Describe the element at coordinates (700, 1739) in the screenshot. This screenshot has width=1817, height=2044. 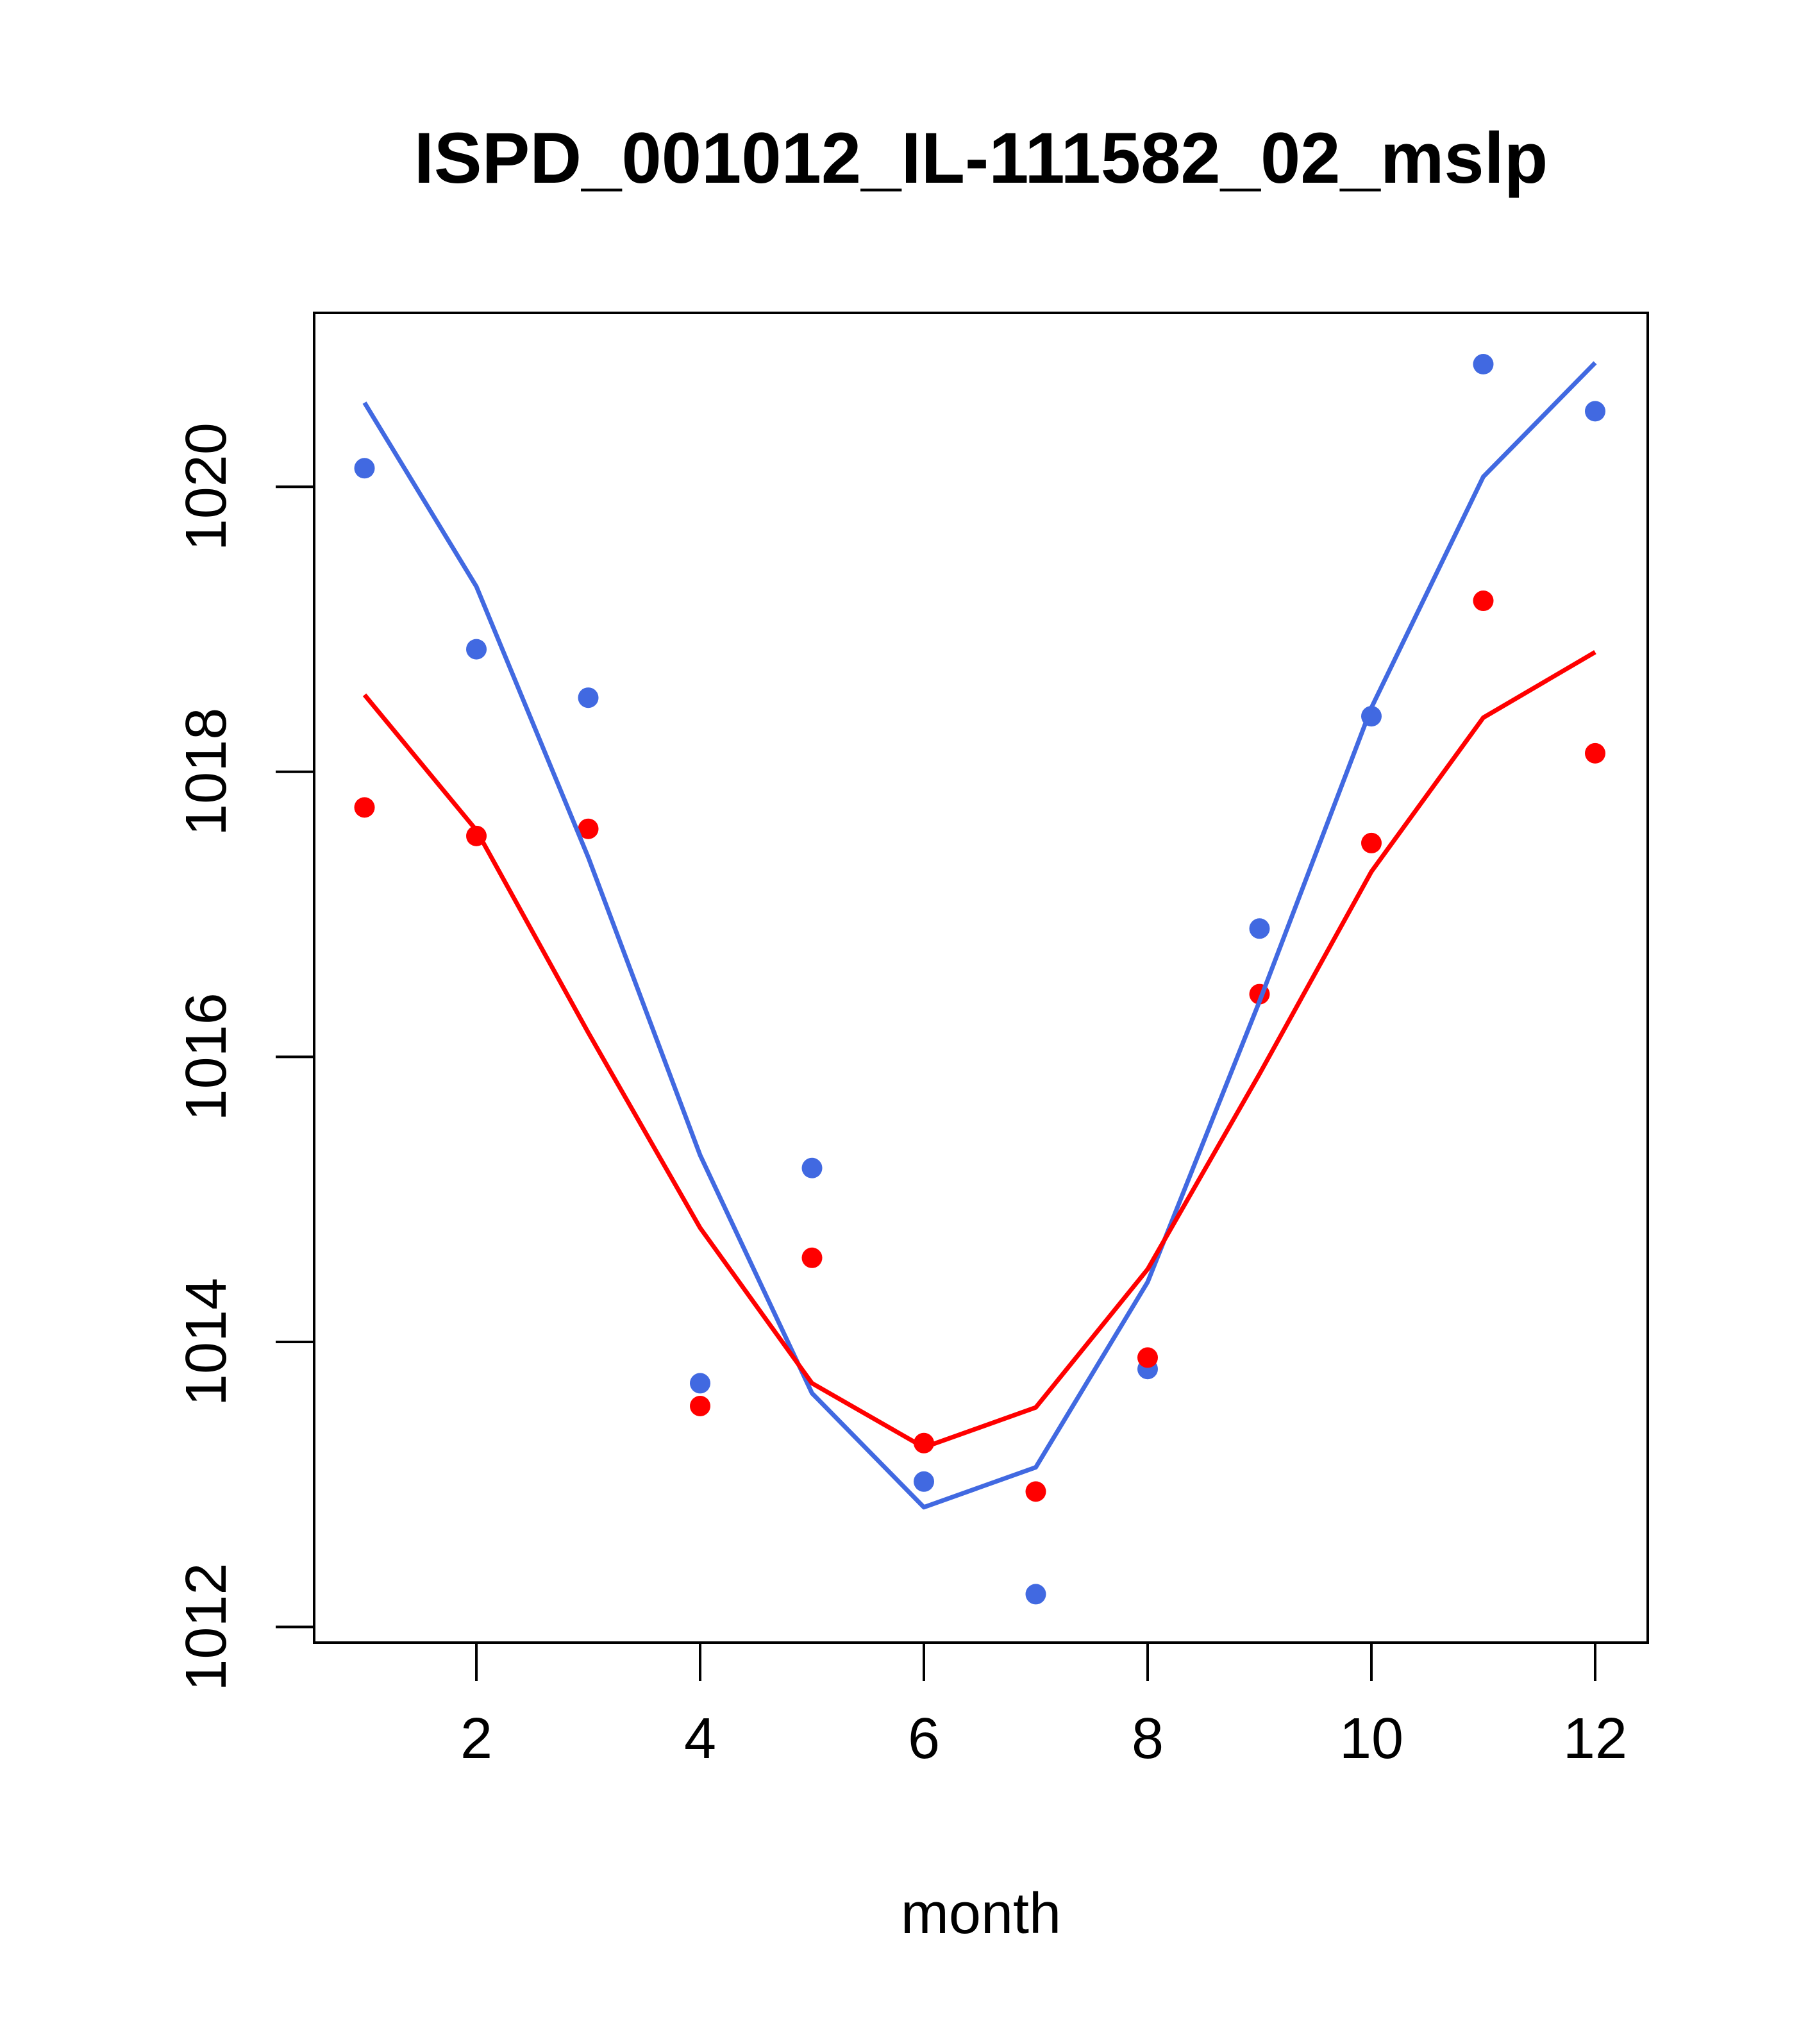
I see `x-tick-label: 4` at that location.